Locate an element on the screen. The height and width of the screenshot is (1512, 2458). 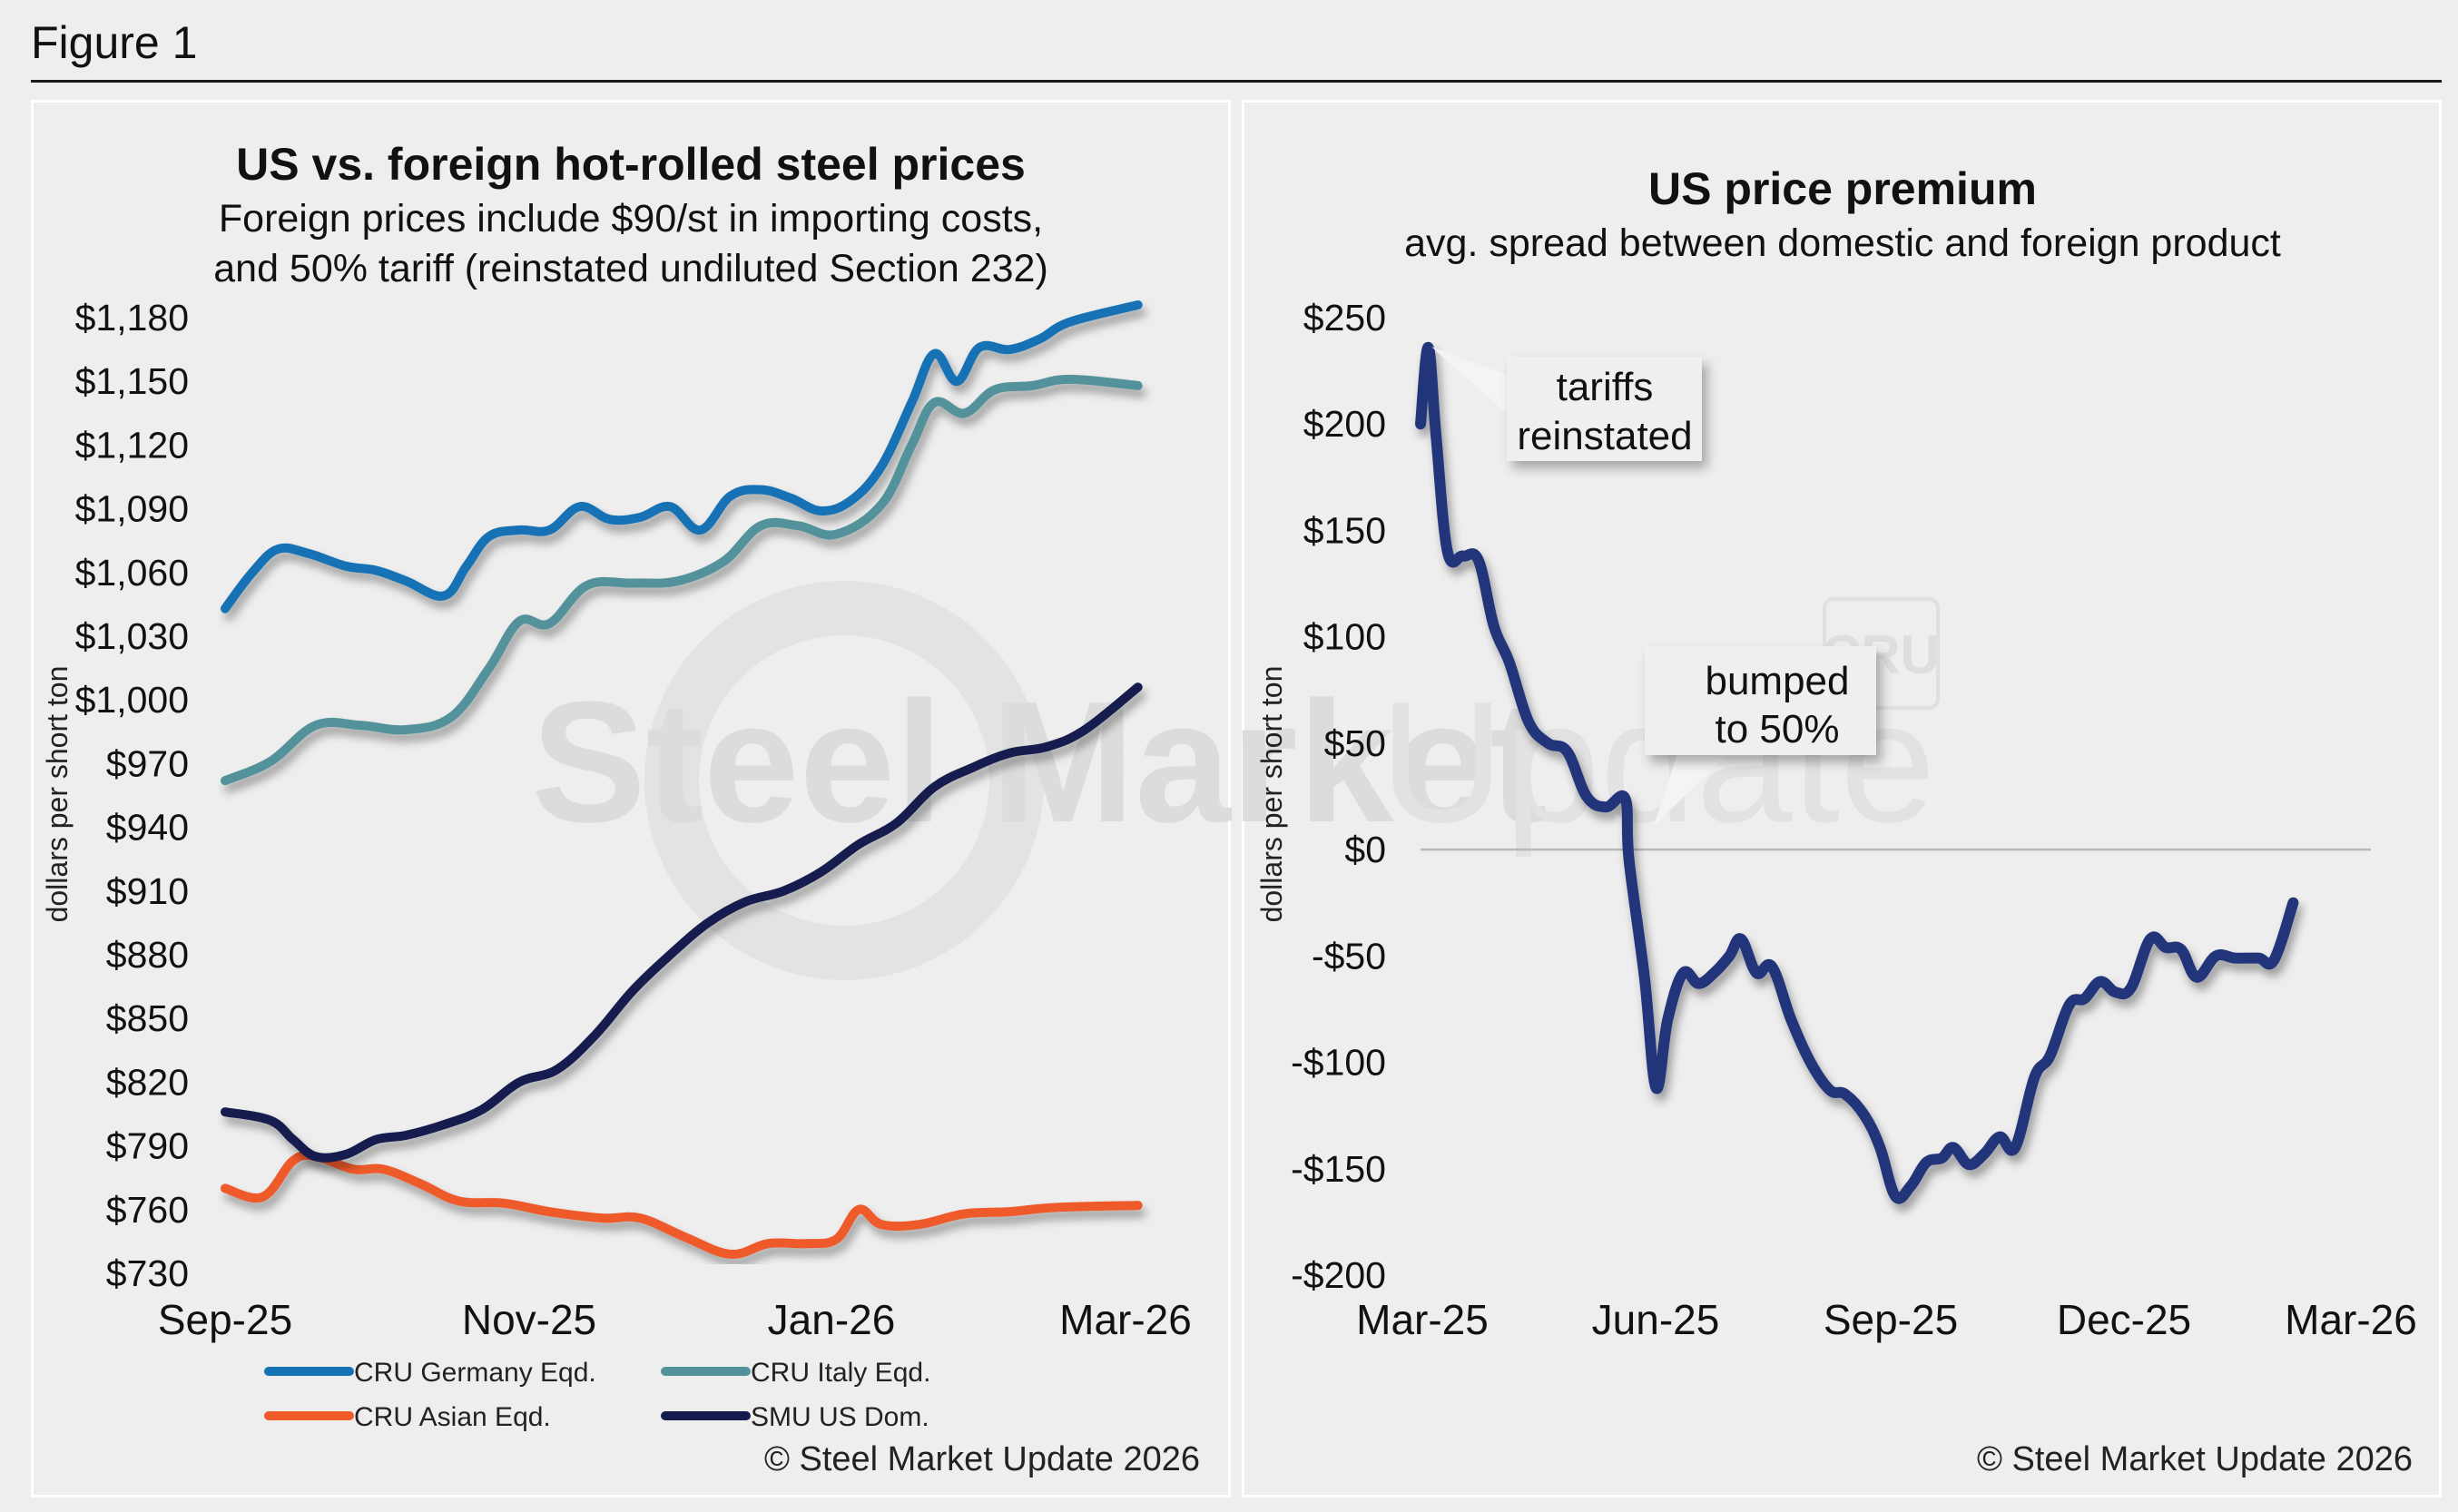
annotation-line-1: tariffs is located at coordinates (1605, 387).